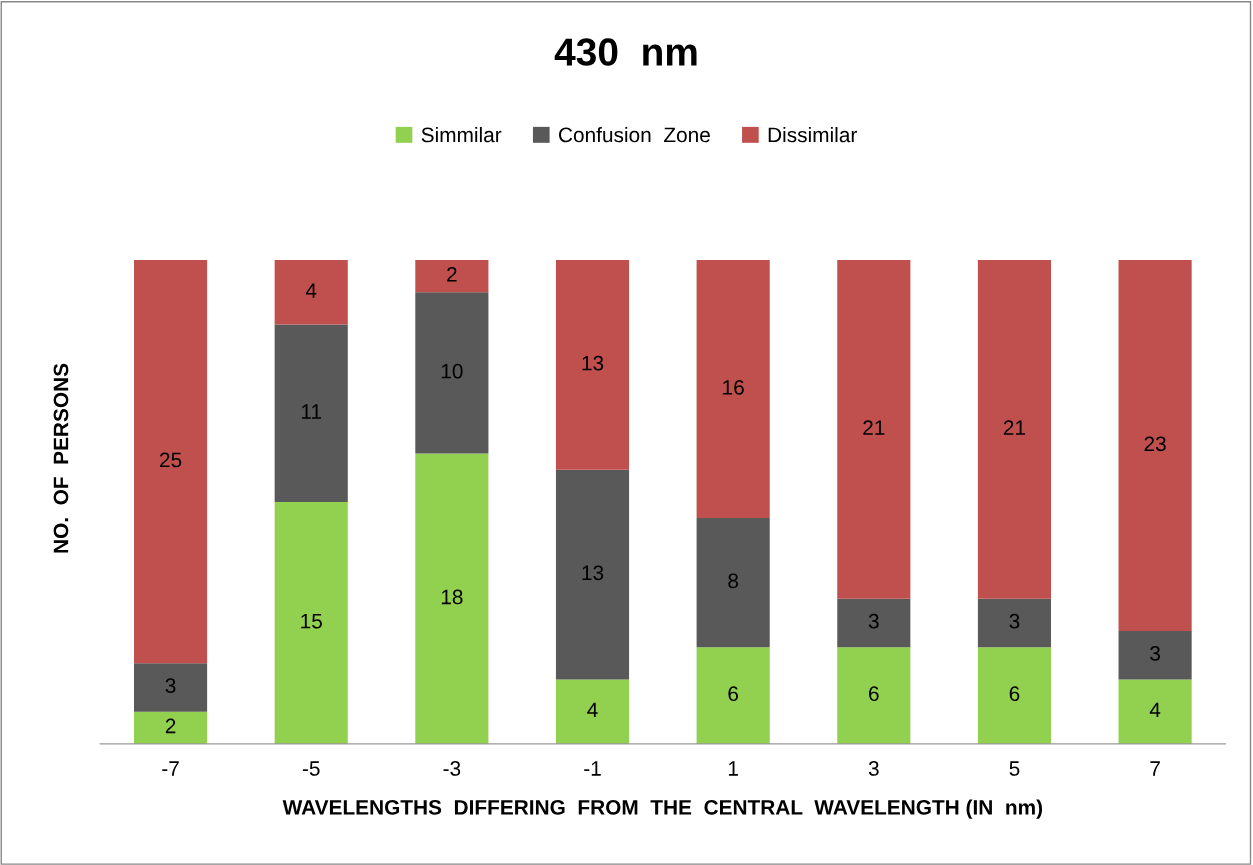  I want to click on legend-label: Simmilar, so click(461, 134).